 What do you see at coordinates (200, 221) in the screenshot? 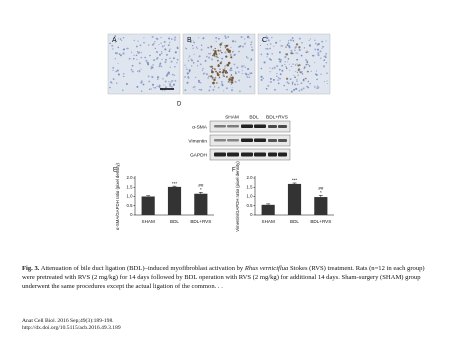
I see `x-tick-label: BDL+RVS` at bounding box center [200, 221].